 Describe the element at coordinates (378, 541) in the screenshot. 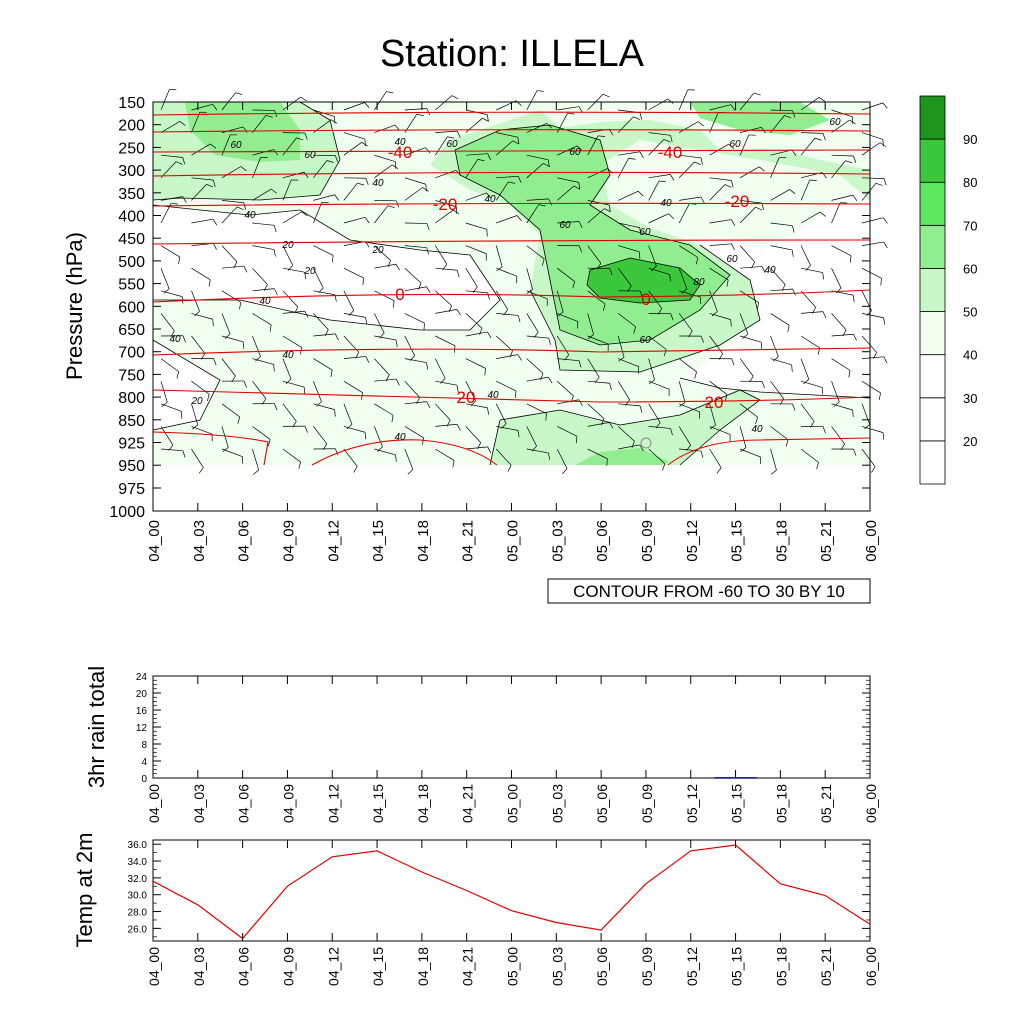

I see `time-tick-label: 04_15` at that location.